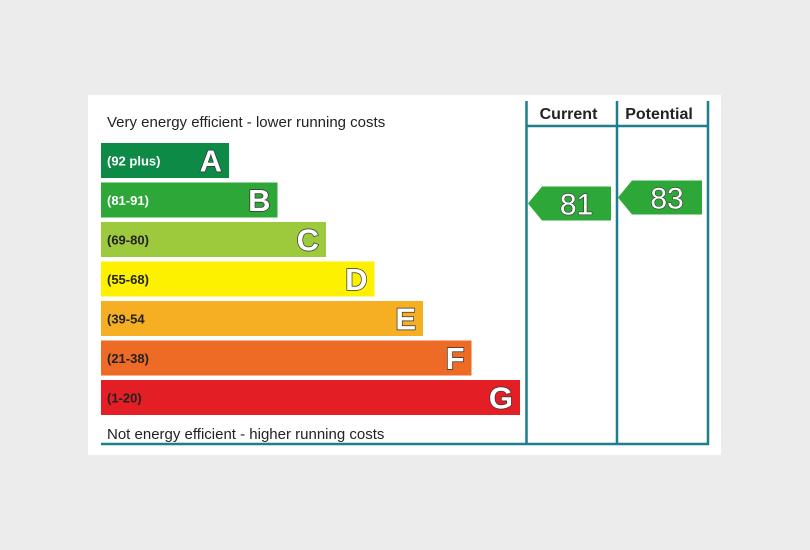  I want to click on band-e: (39-54 E, so click(262, 319).